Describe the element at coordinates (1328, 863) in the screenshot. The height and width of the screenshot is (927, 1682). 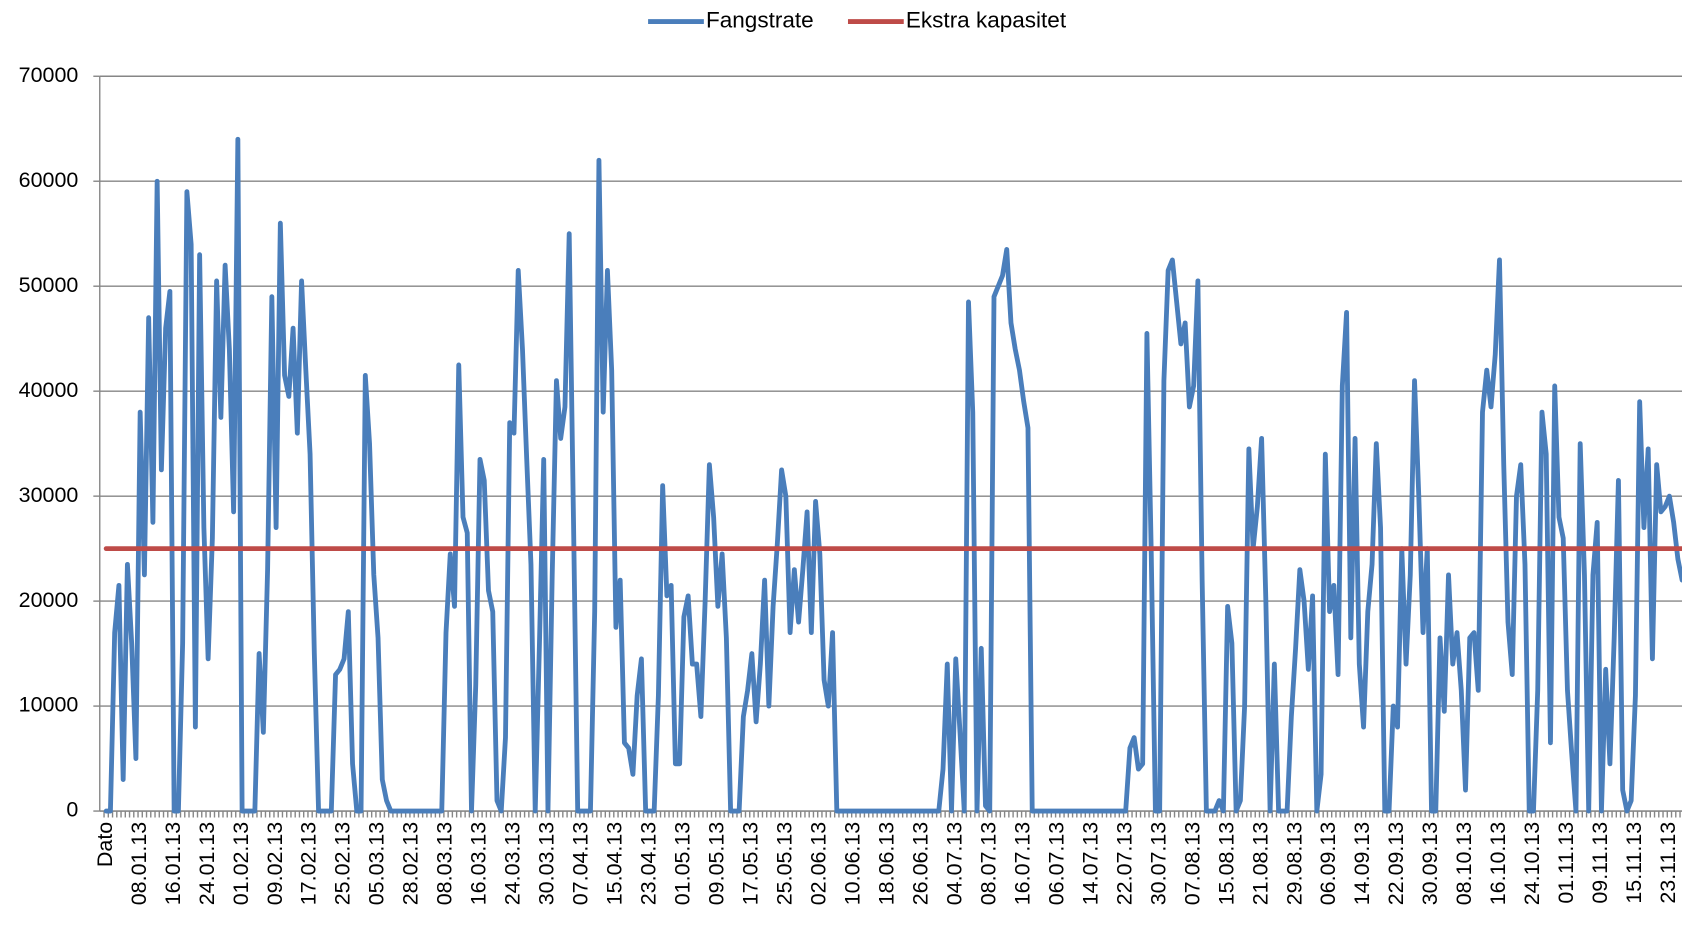
I see `x-tick-label: 06.09.13` at that location.